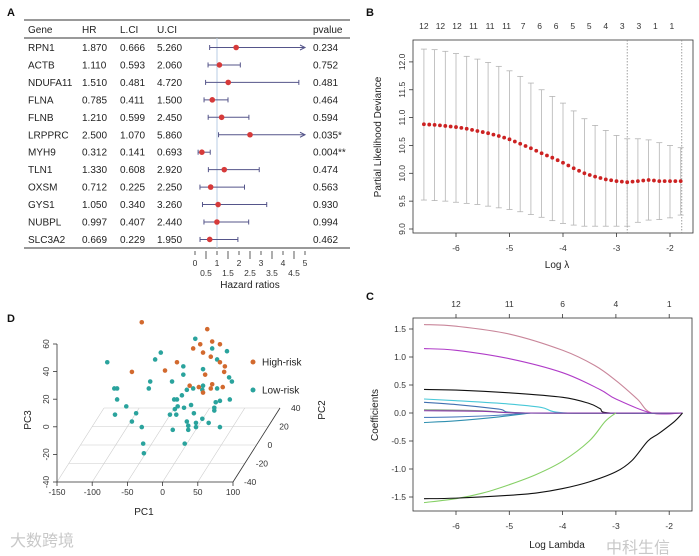  I want to click on y-tick-label: -0.5, so click(398, 441).